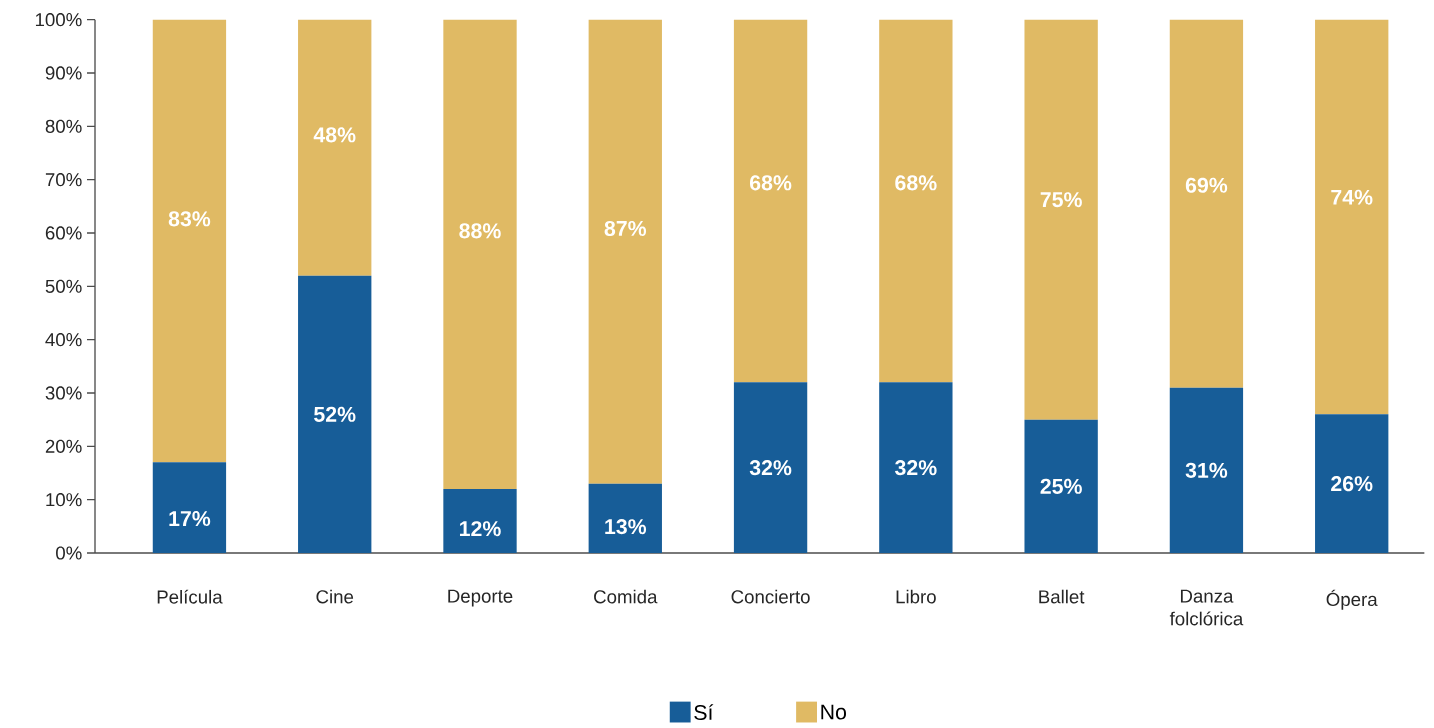 The height and width of the screenshot is (728, 1434). Describe the element at coordinates (916, 596) in the screenshot. I see `x-tick-label: Libro` at that location.